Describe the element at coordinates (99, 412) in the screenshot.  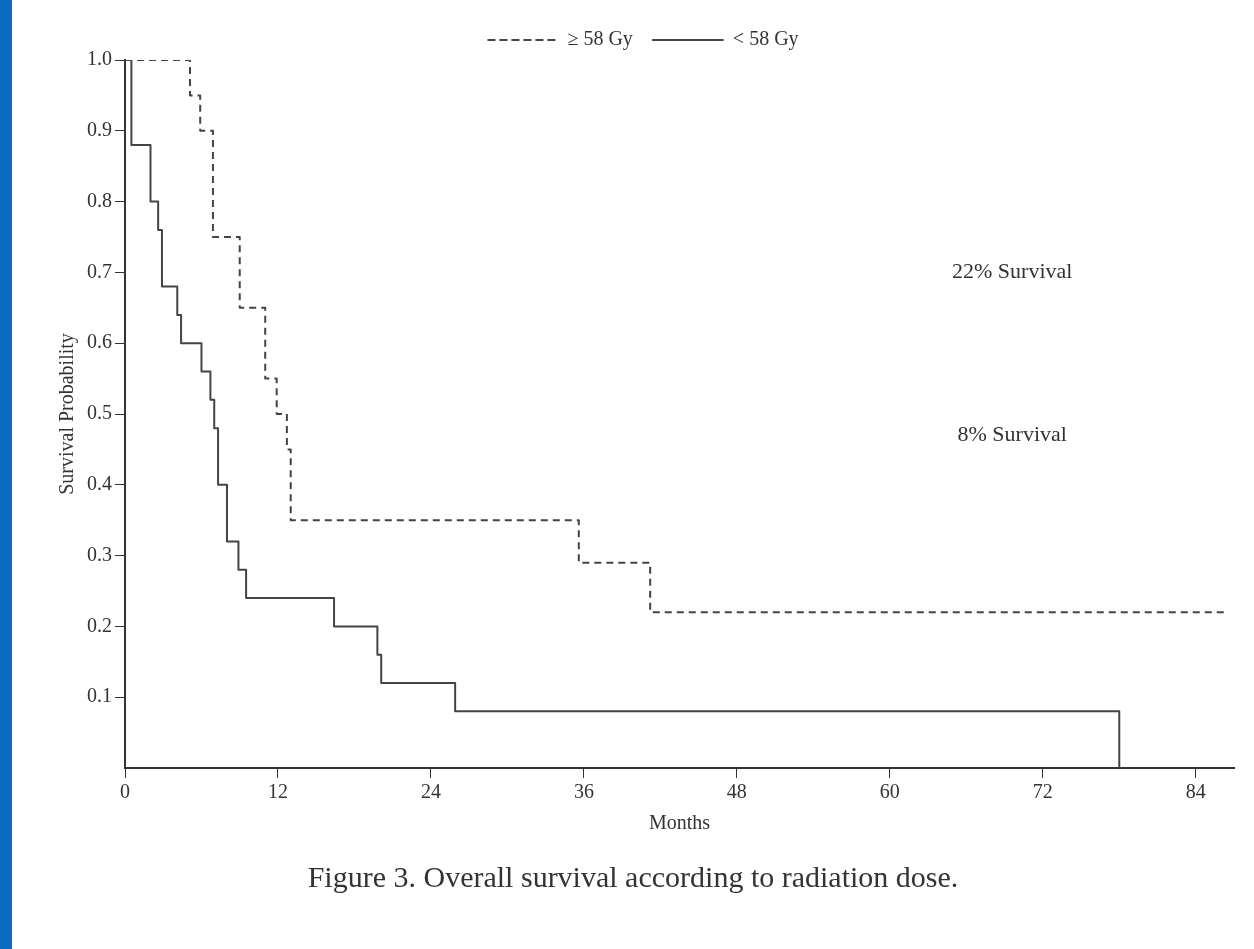
I see `y-tick-label: 0.5` at that location.